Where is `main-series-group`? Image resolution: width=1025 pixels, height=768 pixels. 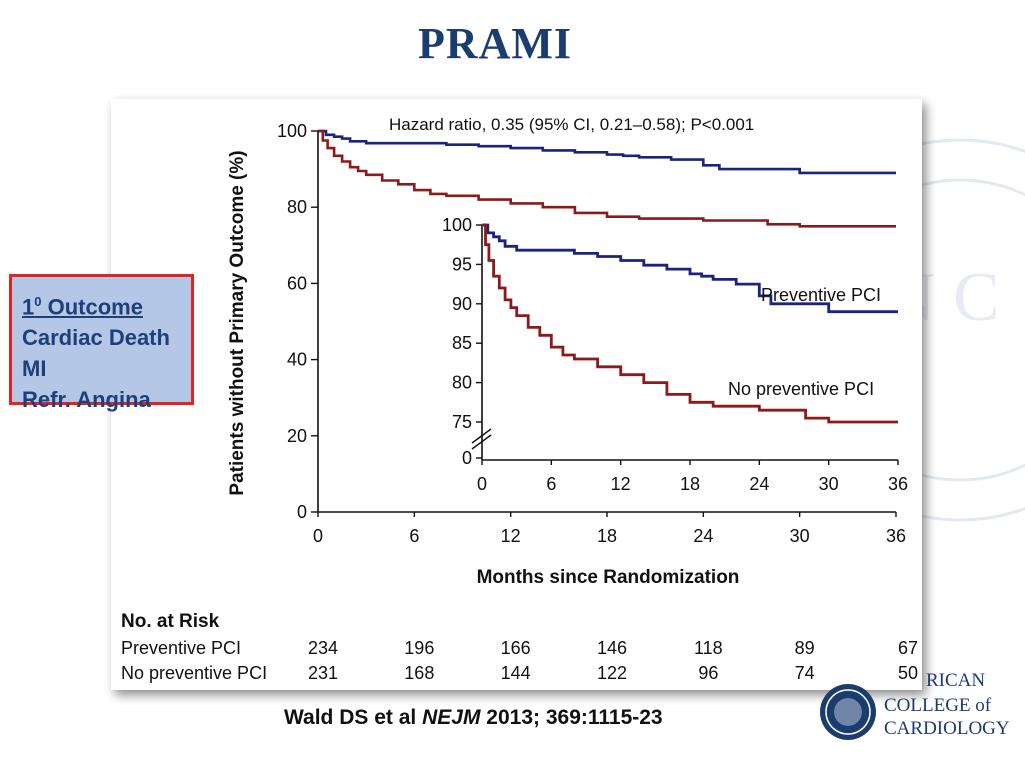
main-series-group is located at coordinates (607, 178).